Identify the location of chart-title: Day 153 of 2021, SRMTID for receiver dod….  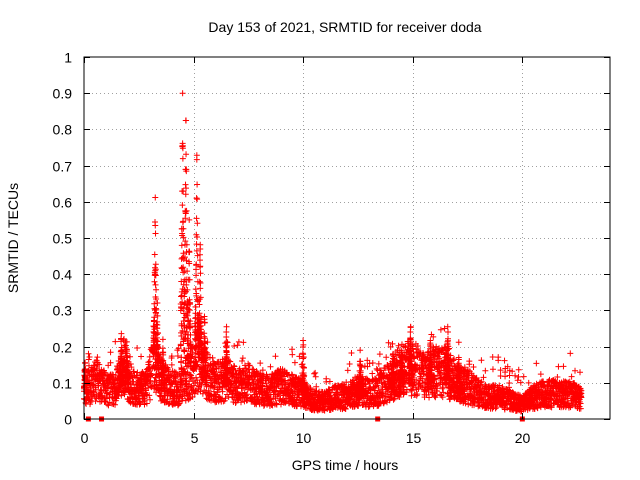
(344, 27).